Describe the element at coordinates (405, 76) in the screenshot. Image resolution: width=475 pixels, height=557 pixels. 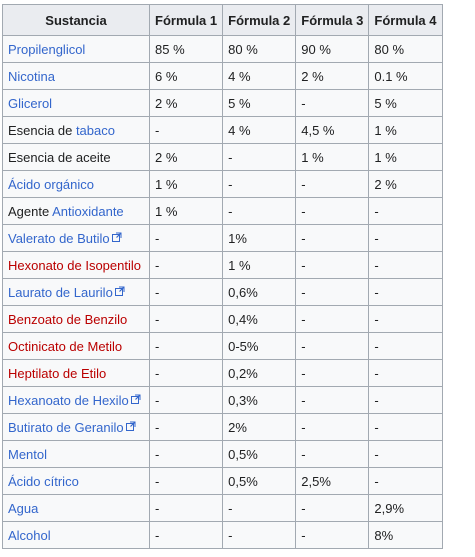
I see `formula-4-cell: 0.1 %` at that location.